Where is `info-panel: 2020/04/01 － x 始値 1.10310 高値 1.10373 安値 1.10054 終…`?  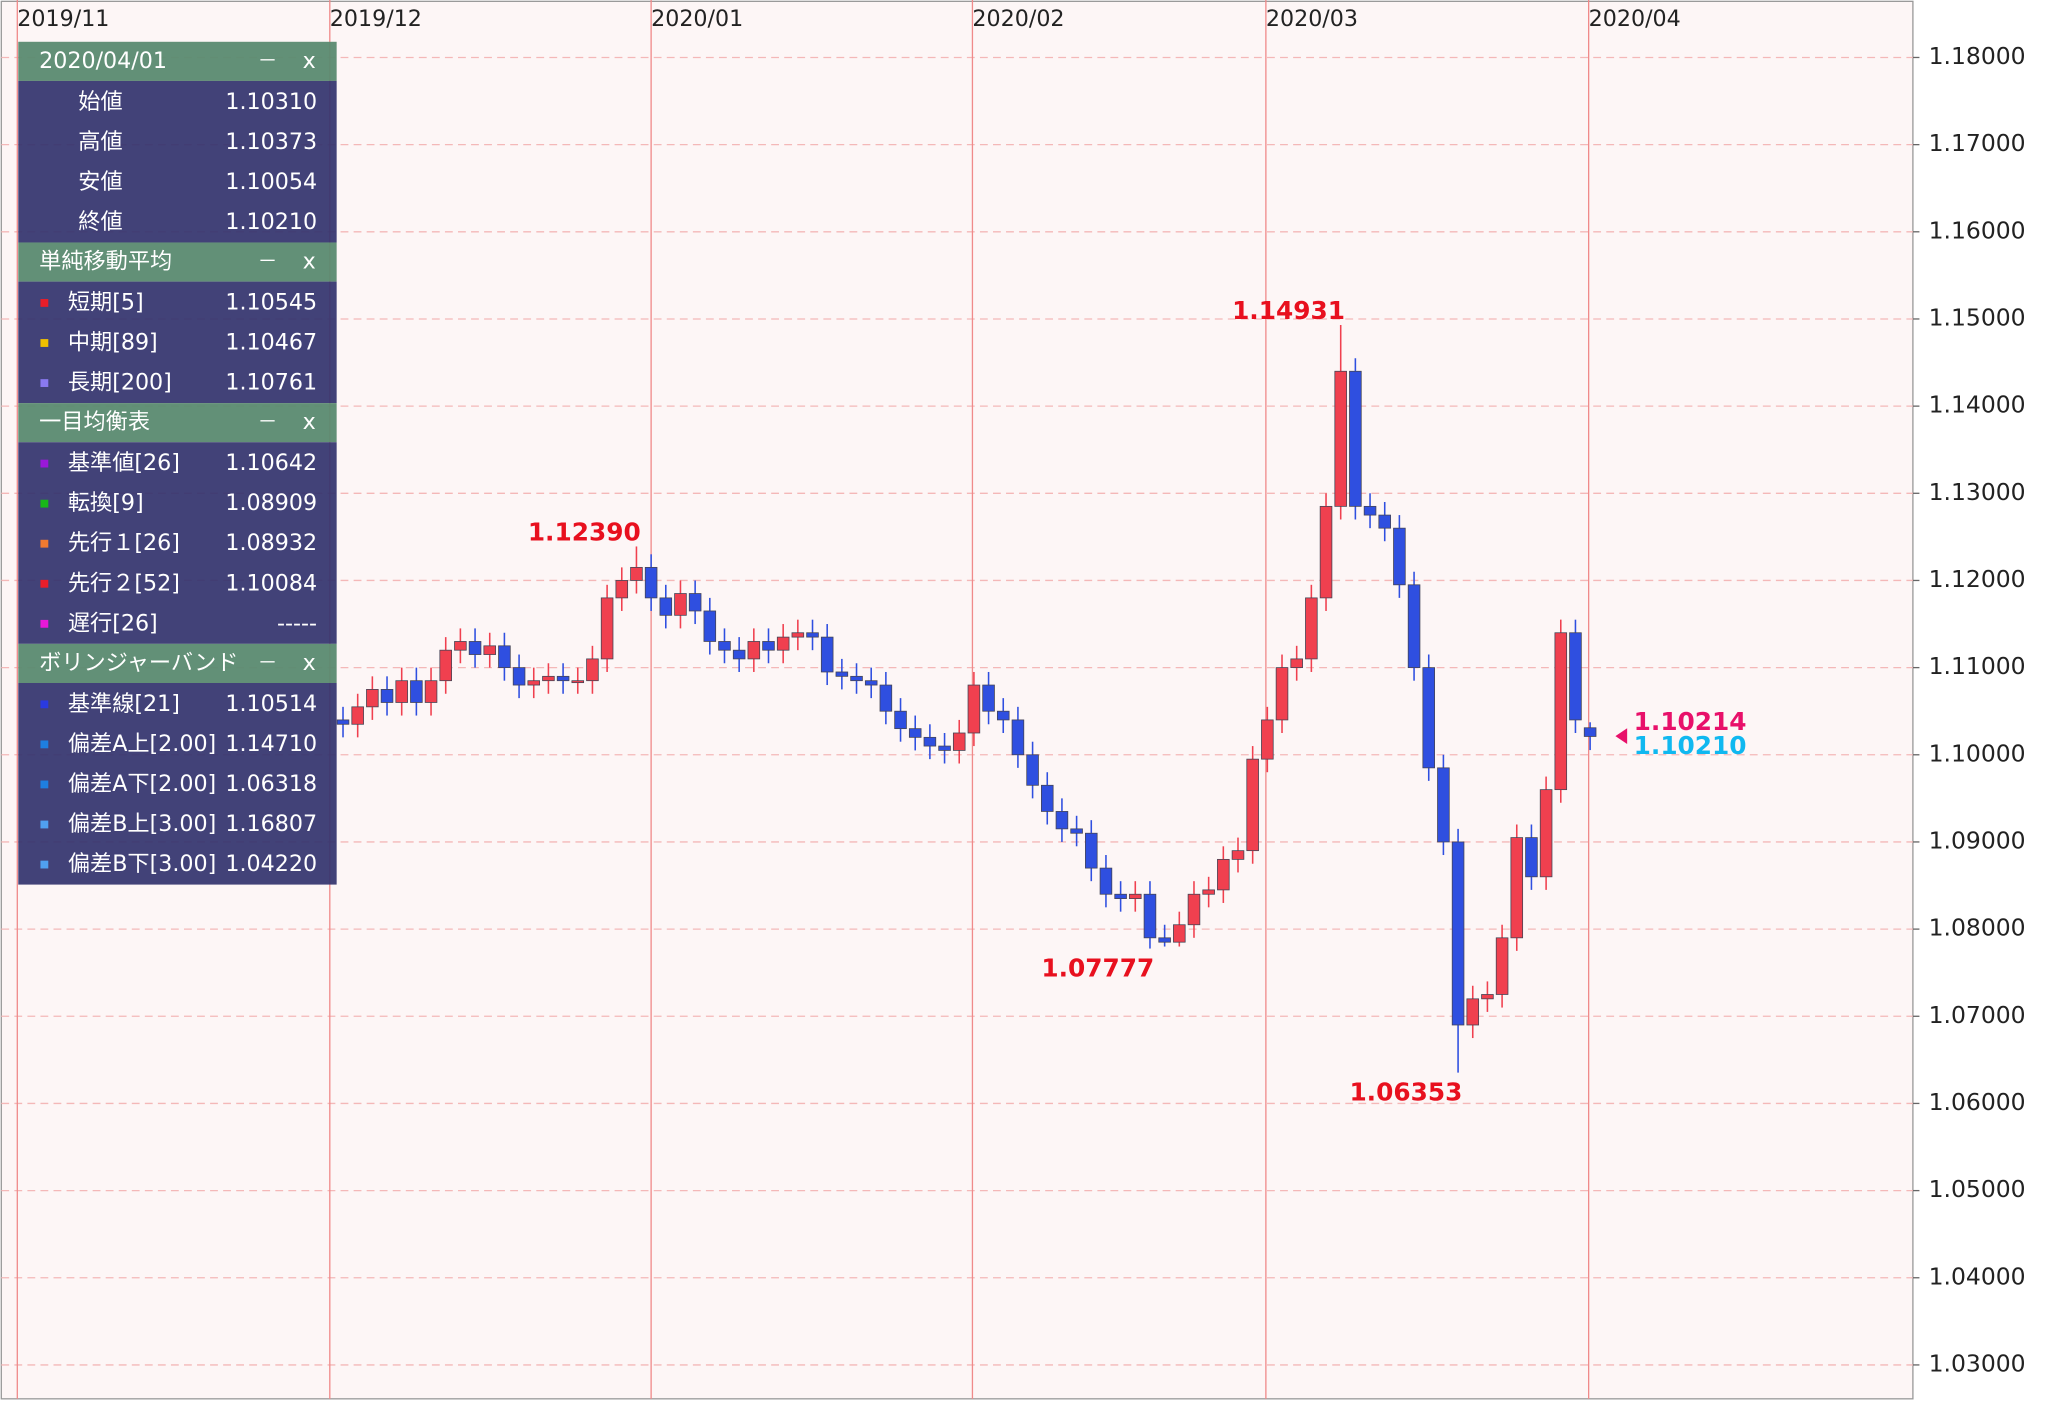 info-panel: 2020/04/01 － x 始値 1.10310 高値 1.10373 安値 1.10054 終… is located at coordinates (177, 463).